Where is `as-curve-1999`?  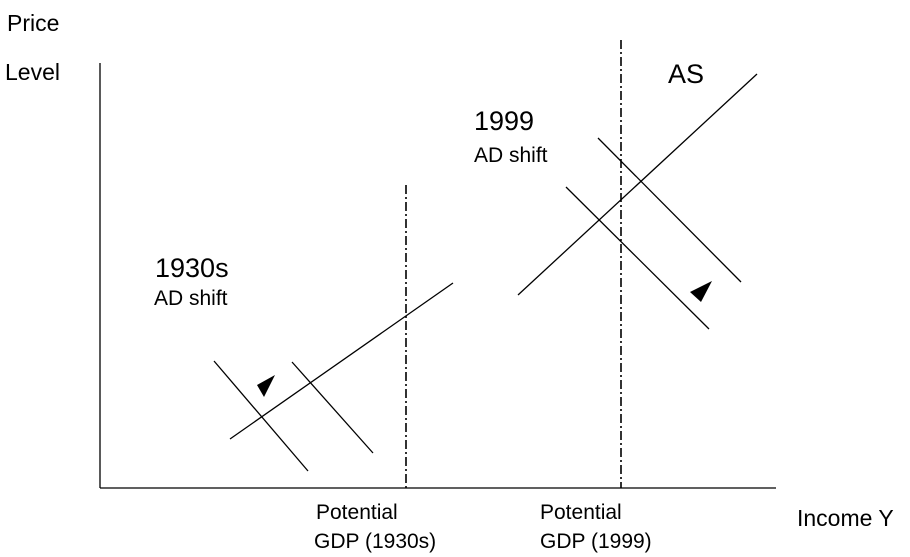
as-curve-1999 is located at coordinates (637, 184).